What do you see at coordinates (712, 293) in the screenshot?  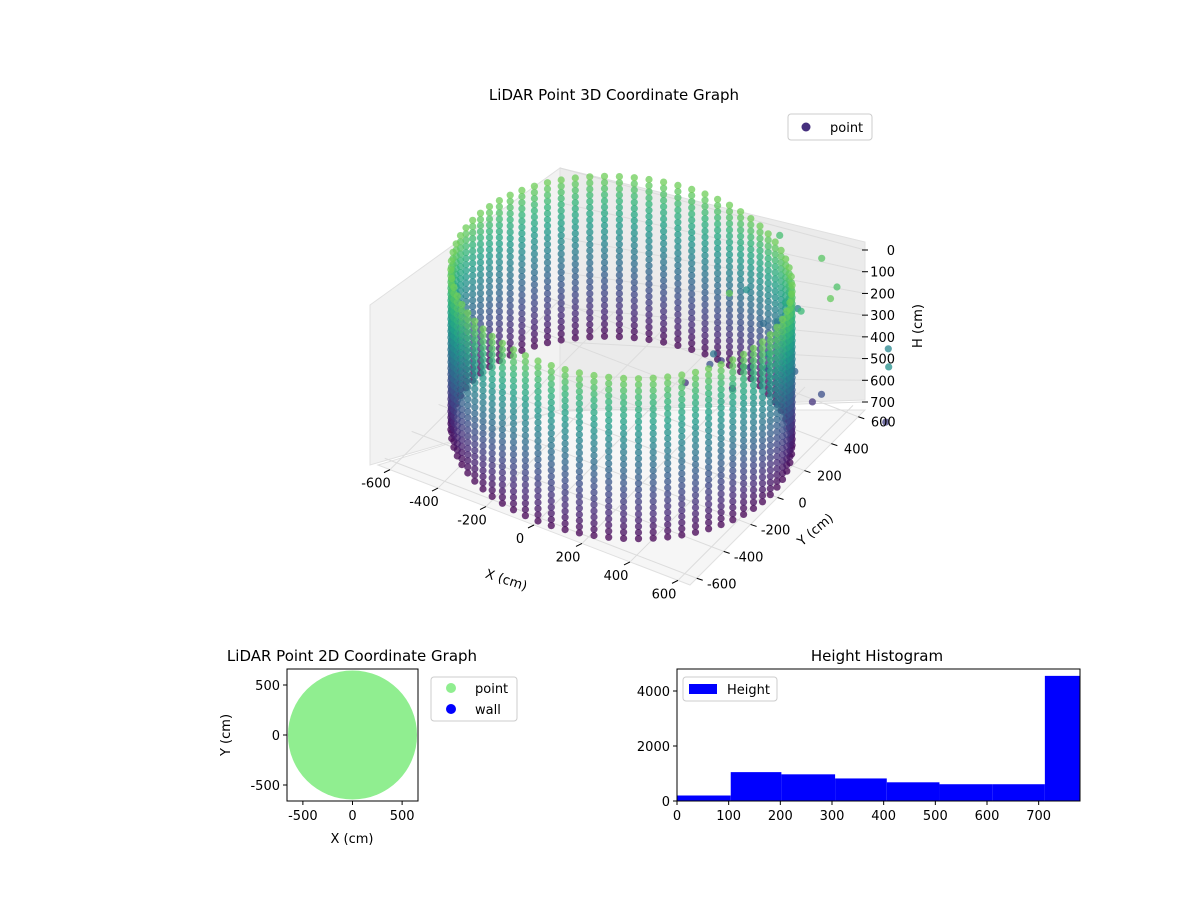 I see `grid-z-line` at bounding box center [712, 293].